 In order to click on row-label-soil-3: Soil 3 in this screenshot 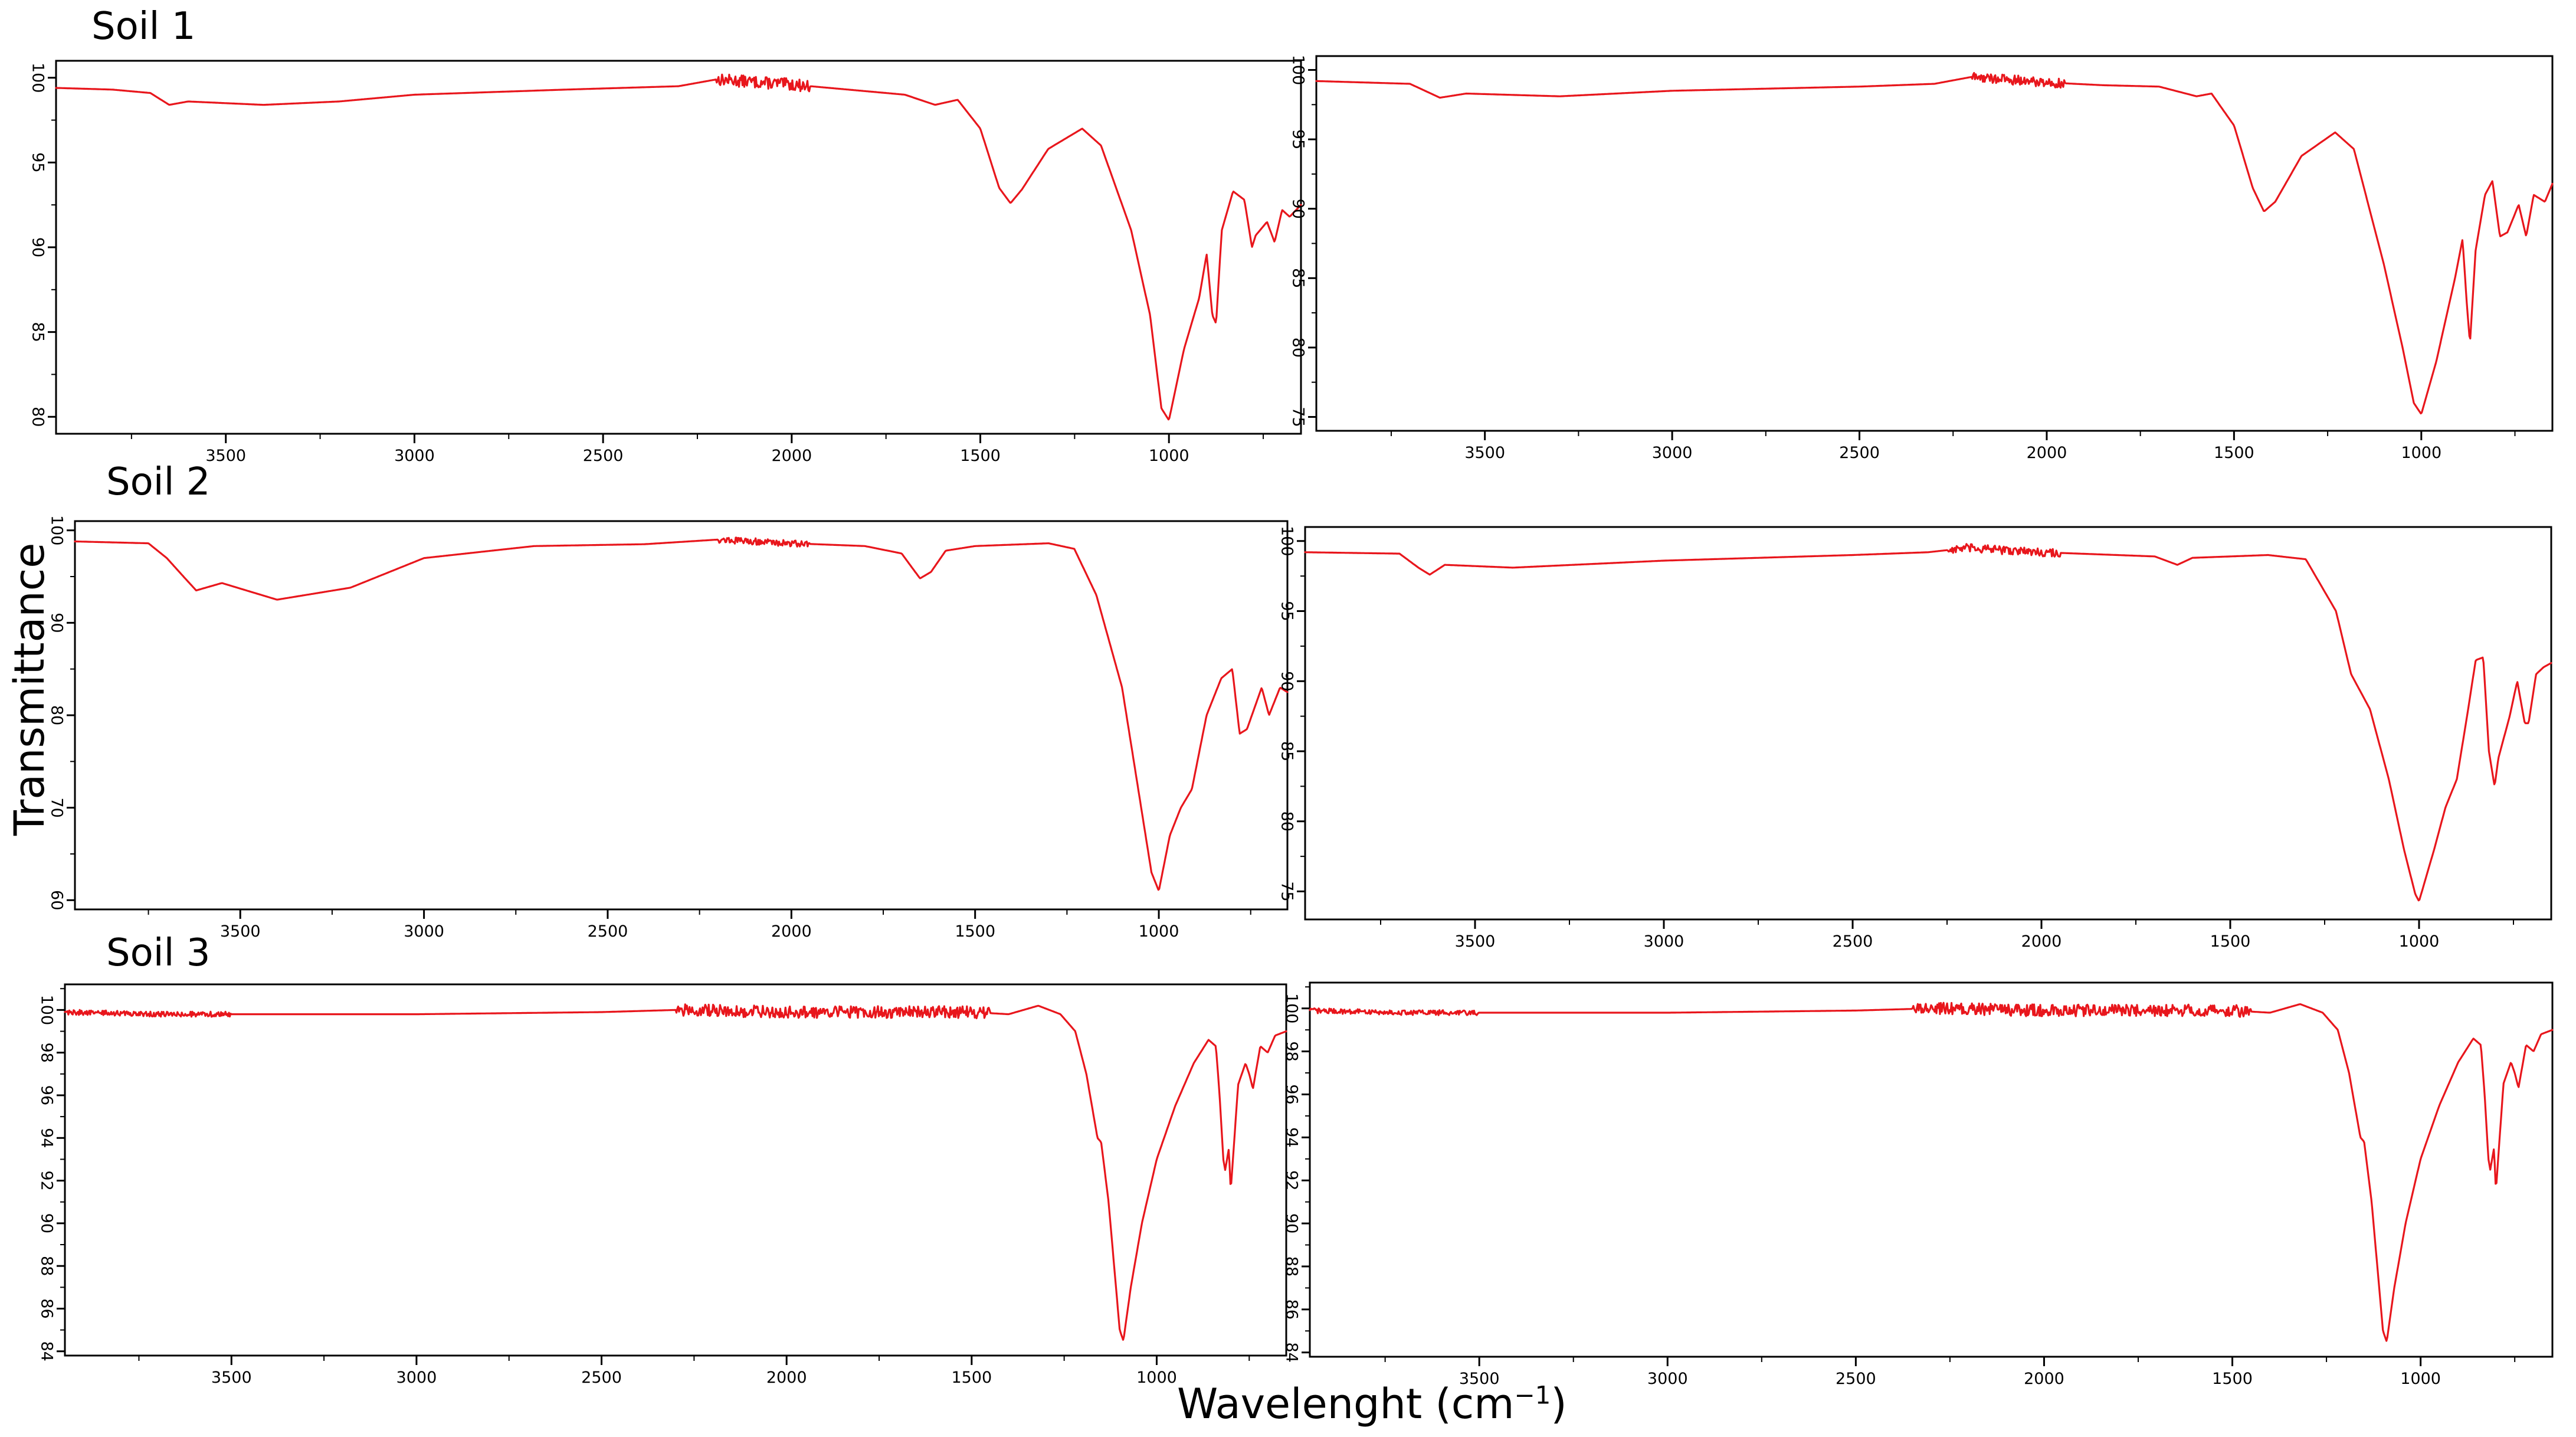, I will do `click(158, 953)`.